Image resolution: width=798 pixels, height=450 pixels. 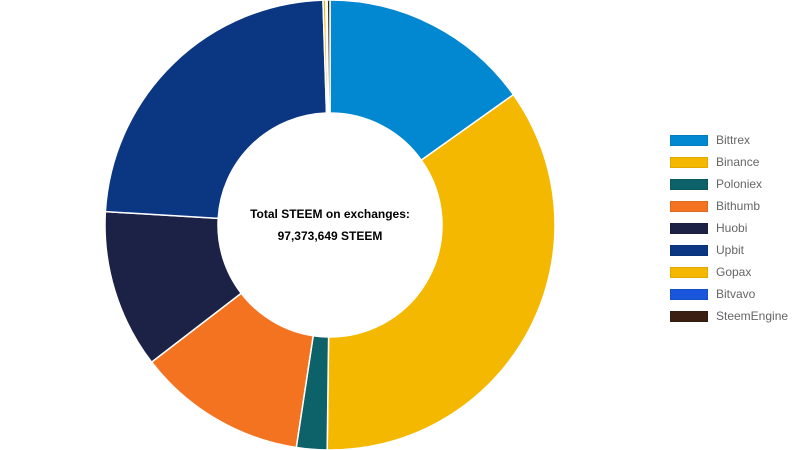 I want to click on legend-label: Bithumb, so click(x=738, y=206).